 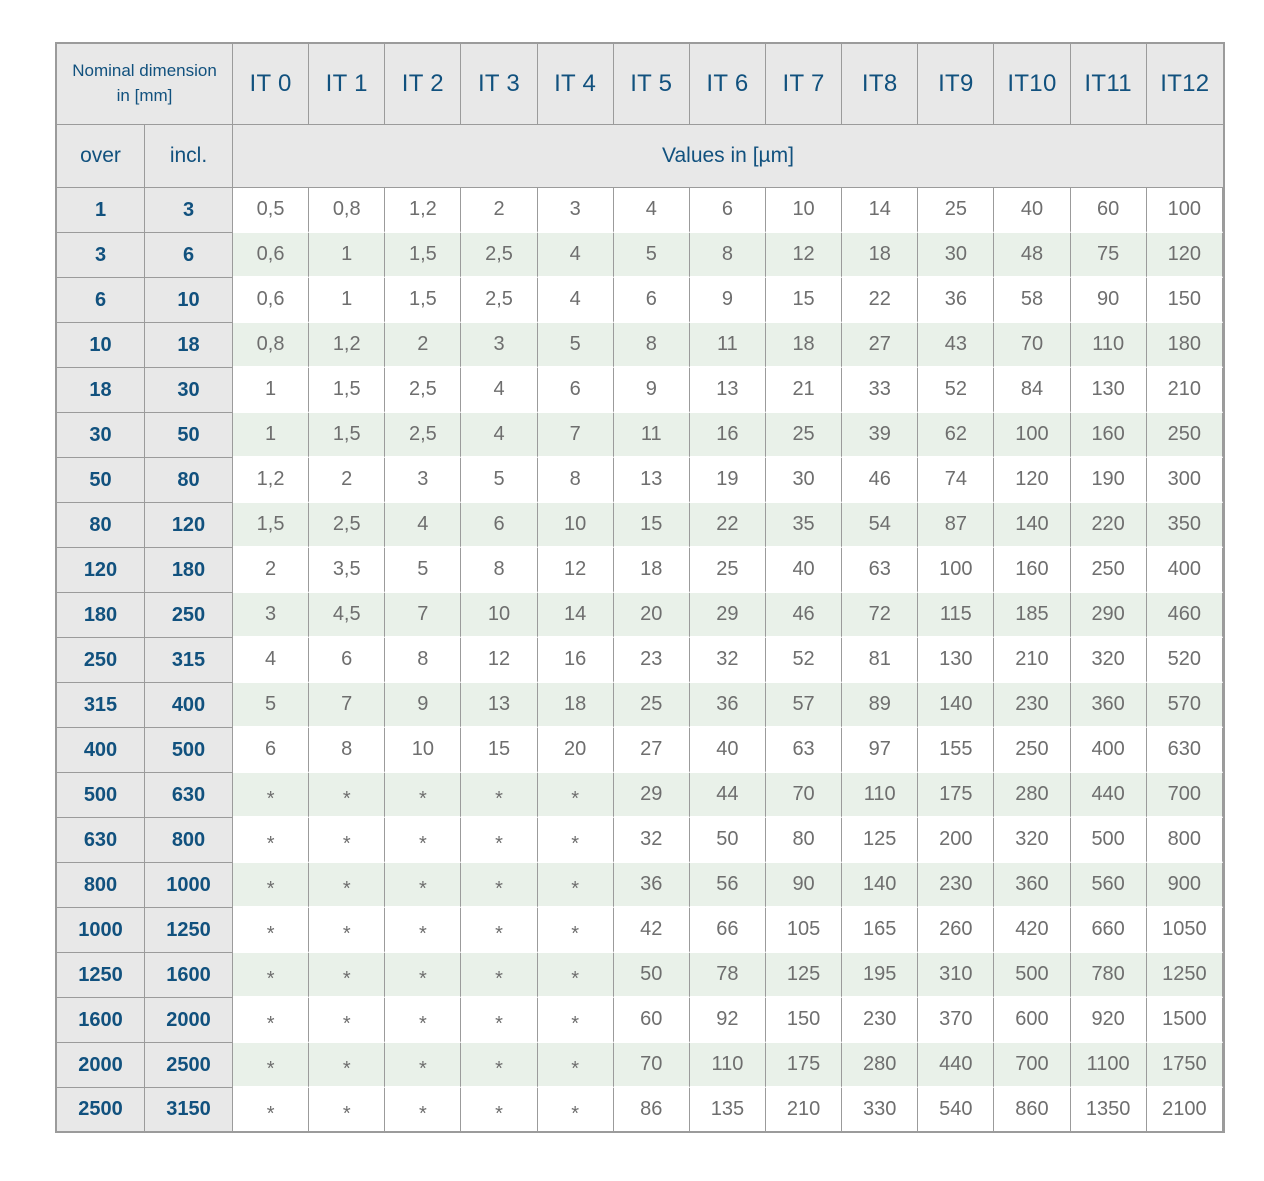 What do you see at coordinates (575, 84) in the screenshot?
I see `it-grade-header: IT 4` at bounding box center [575, 84].